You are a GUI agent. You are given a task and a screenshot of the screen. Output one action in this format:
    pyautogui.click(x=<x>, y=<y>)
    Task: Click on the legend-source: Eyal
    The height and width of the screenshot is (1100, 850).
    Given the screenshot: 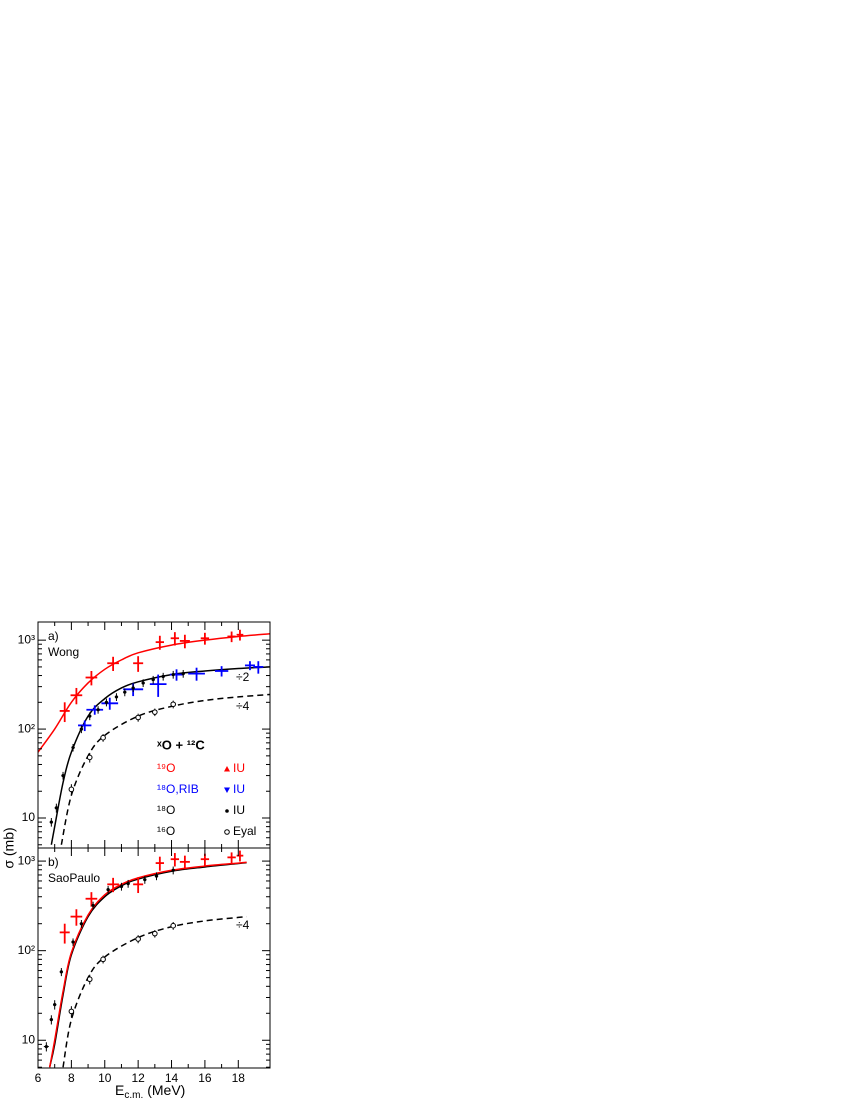 What is the action you would take?
    pyautogui.click(x=244, y=831)
    